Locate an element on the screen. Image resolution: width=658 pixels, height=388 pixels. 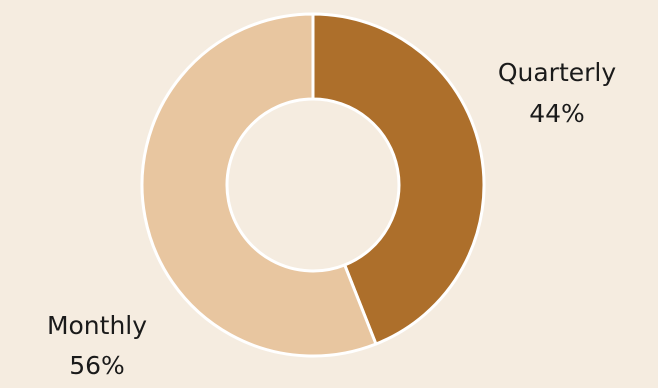
monthly-percent-label: 56% is located at coordinates (97, 365).